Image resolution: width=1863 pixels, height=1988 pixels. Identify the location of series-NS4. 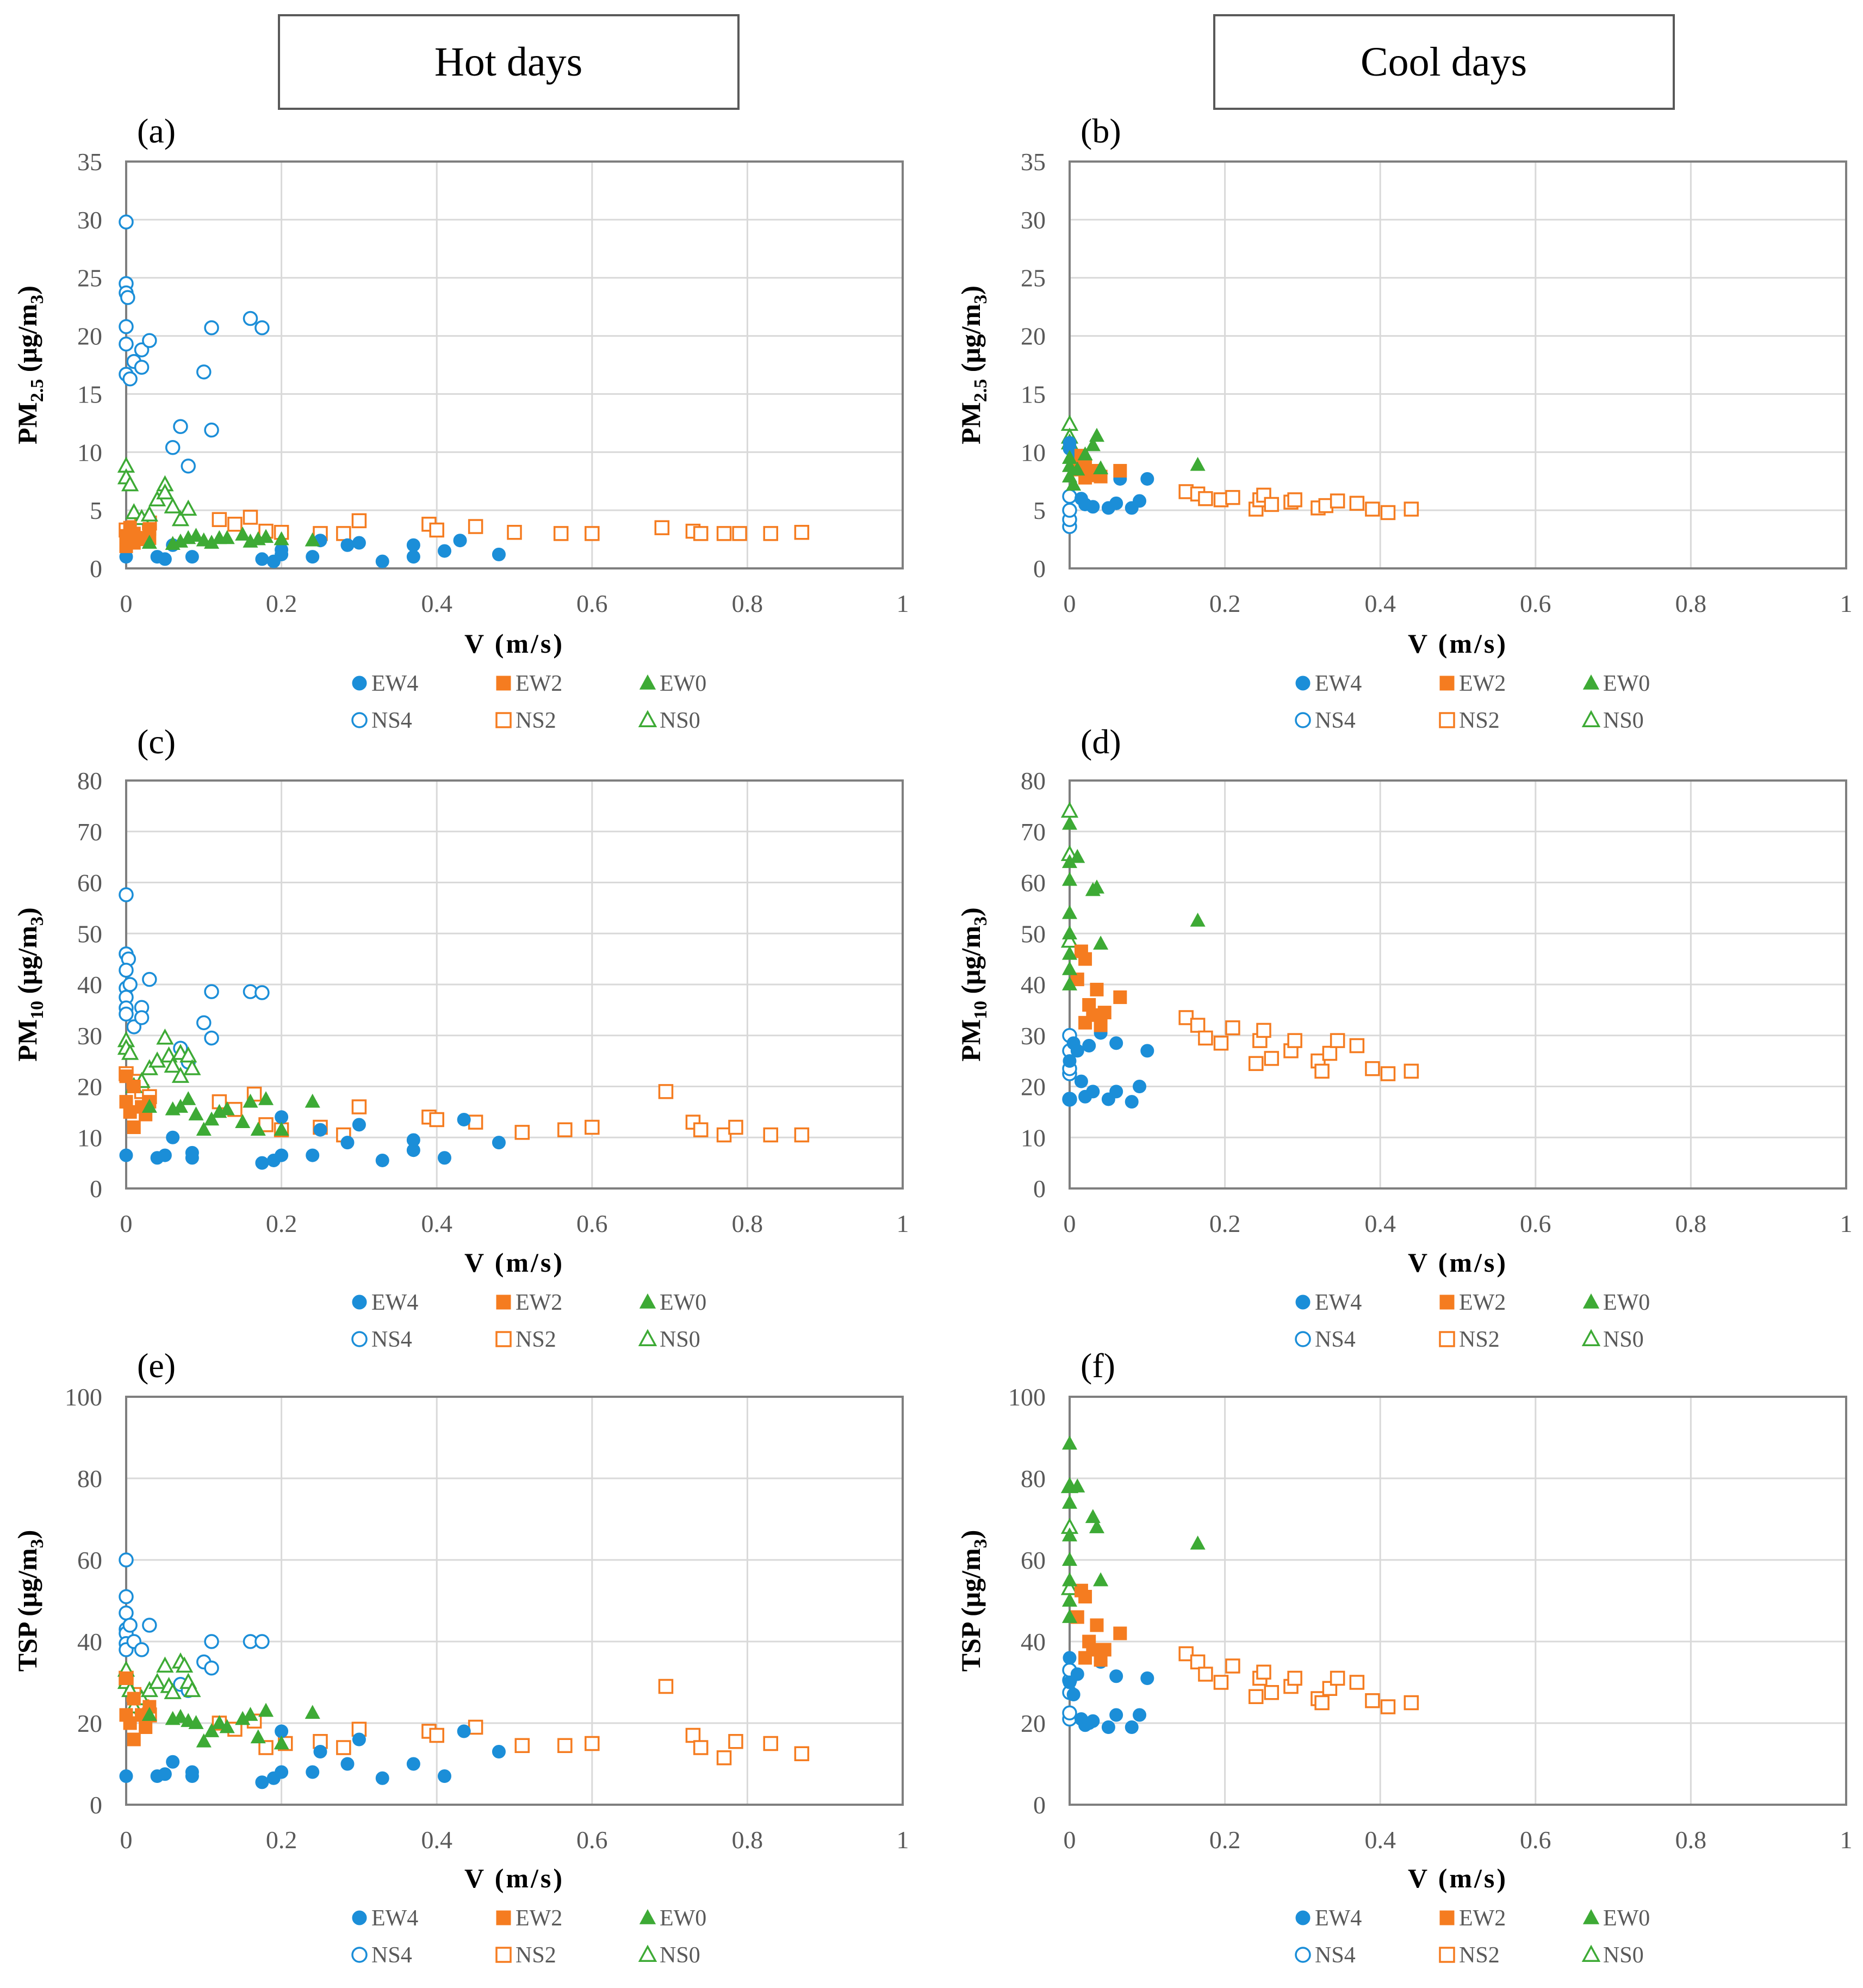
(195, 344).